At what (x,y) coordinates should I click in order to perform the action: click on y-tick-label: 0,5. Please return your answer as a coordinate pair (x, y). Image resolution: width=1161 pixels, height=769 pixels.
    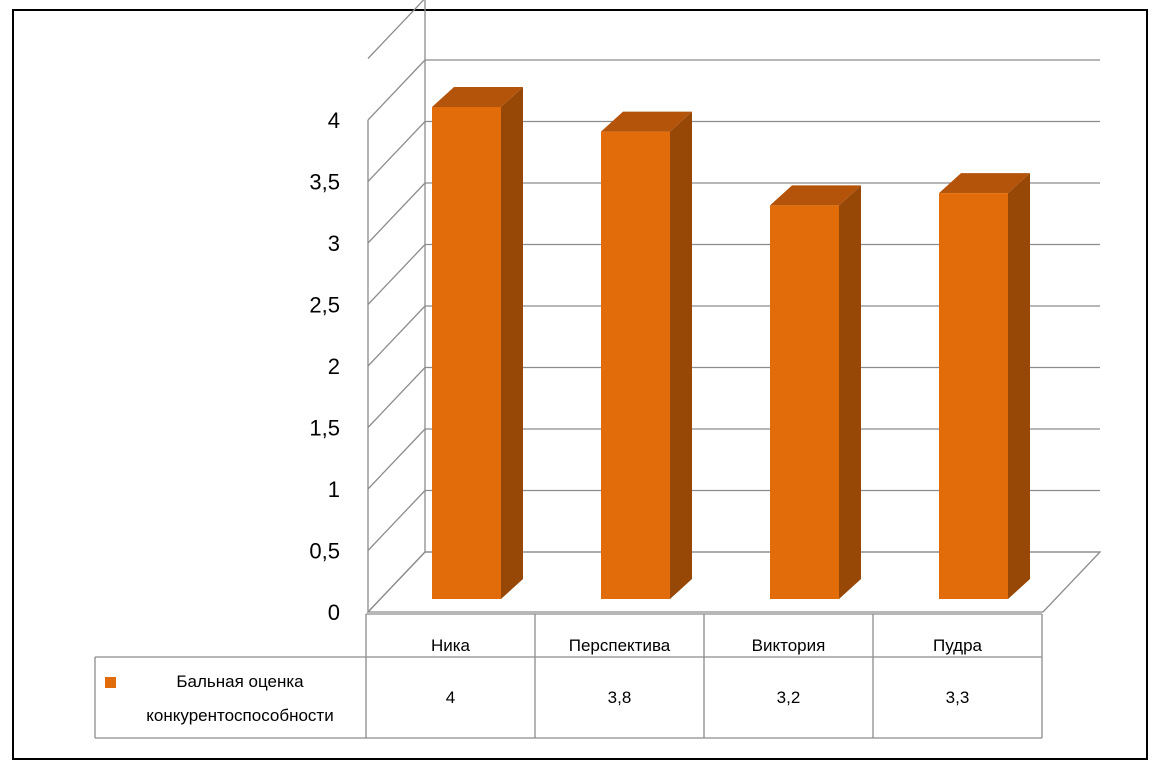
    Looking at the image, I should click on (324, 551).